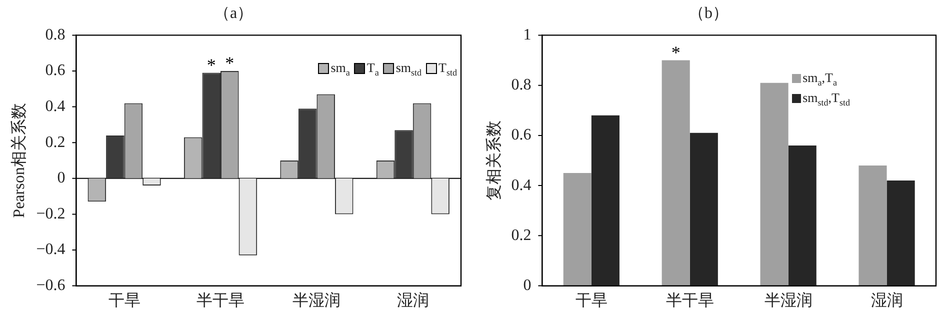 This screenshot has height=321, width=950. I want to click on legend-label: T$_{a}$, so click(372, 69).